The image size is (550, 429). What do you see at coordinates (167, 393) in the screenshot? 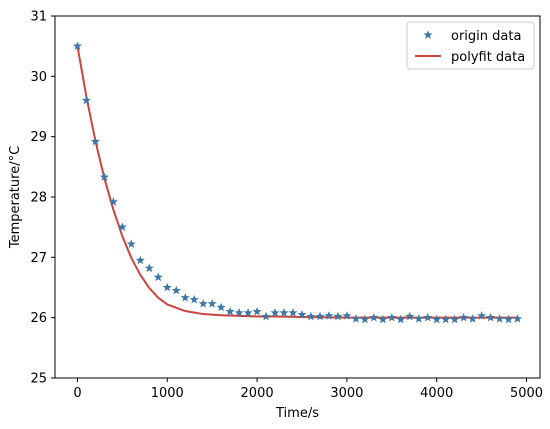
I see `x-tick-label: 1000` at bounding box center [167, 393].